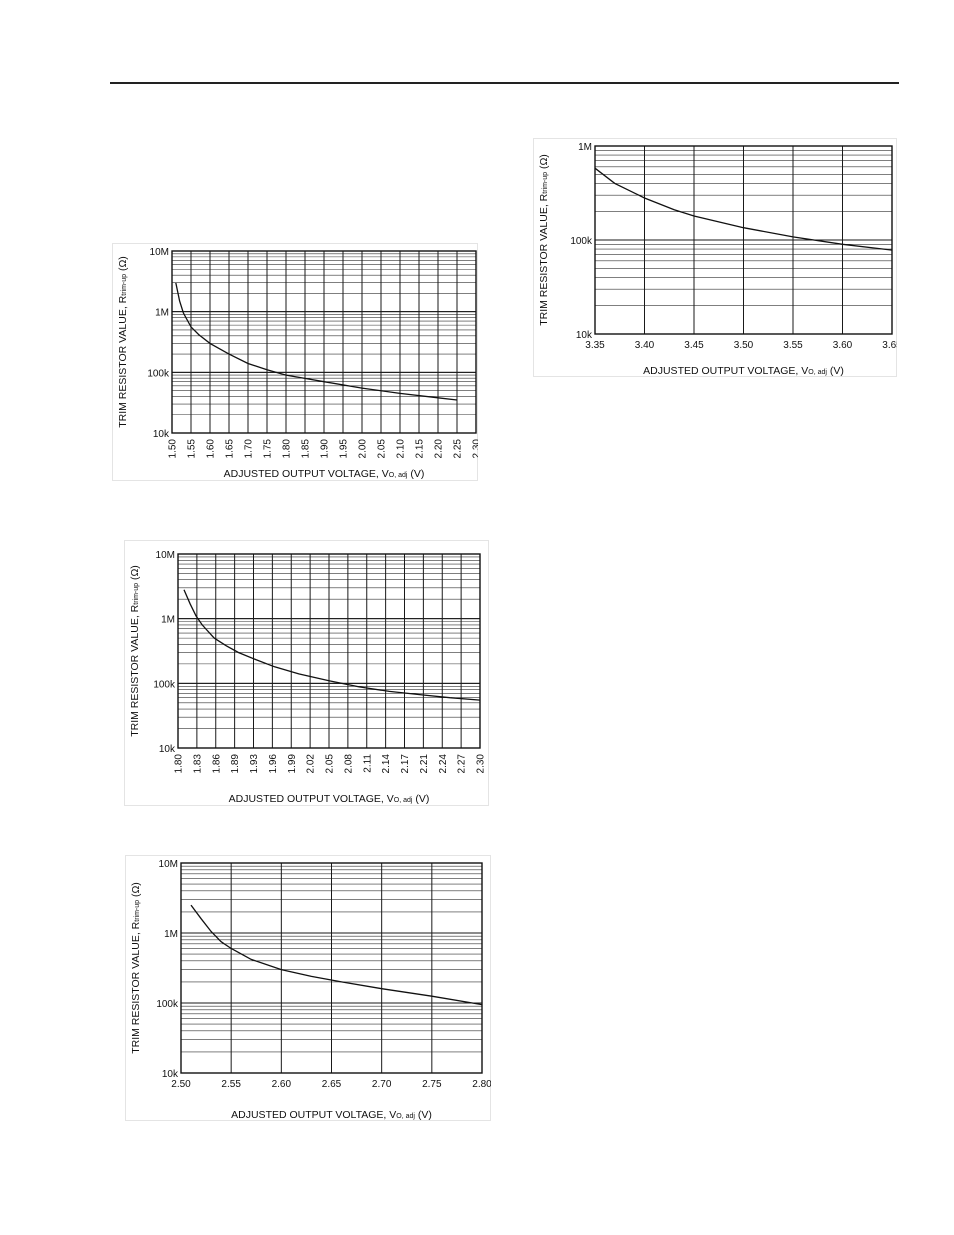  What do you see at coordinates (348, 764) in the screenshot?
I see `x-tick-label: 2.08` at bounding box center [348, 764].